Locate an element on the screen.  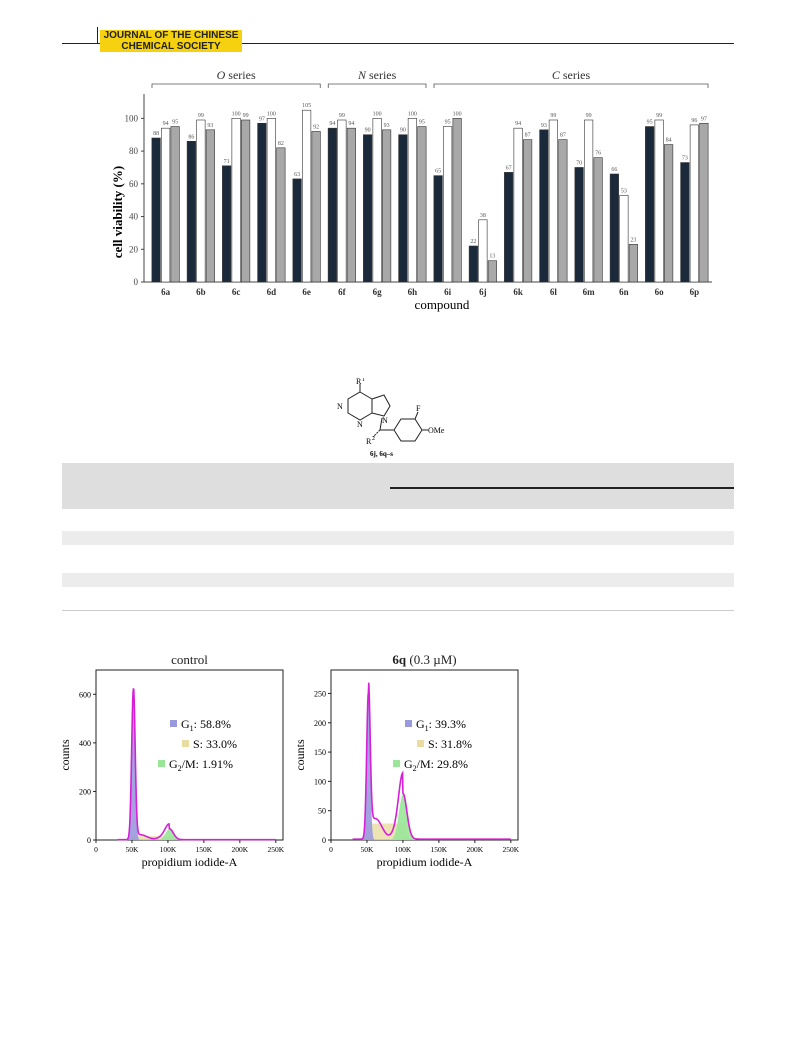
histogram-ylabel: counts is located at coordinates (300, 755).